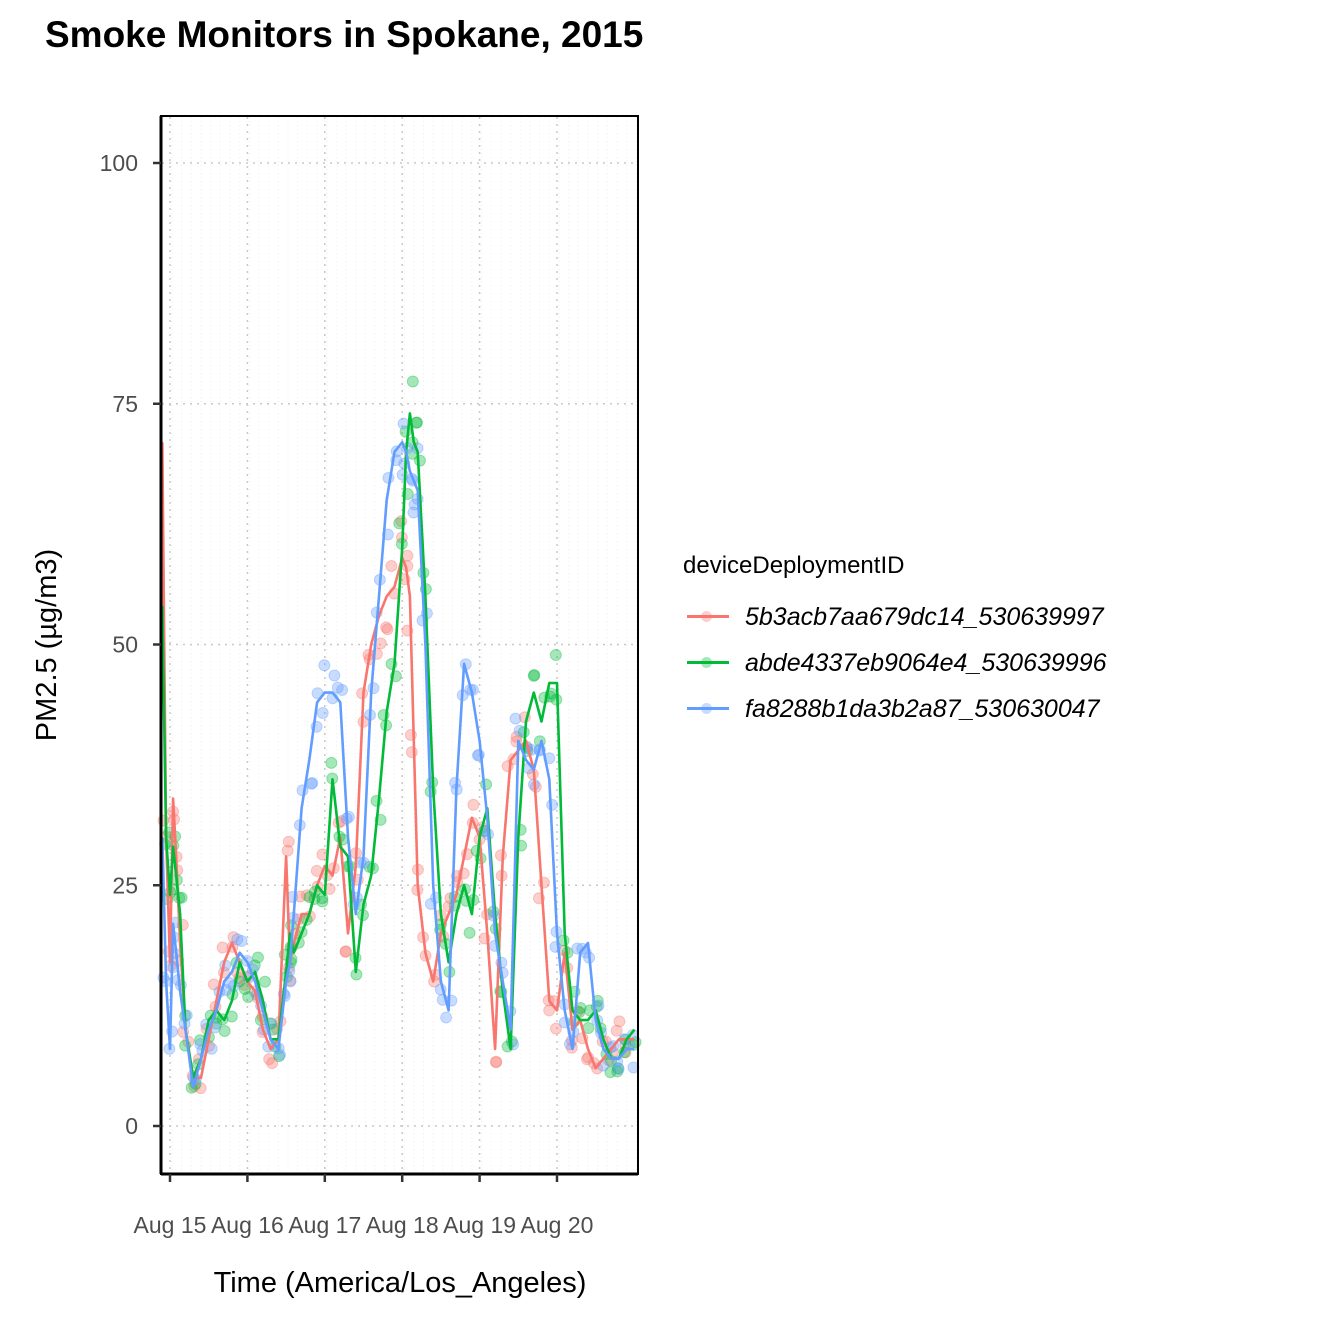 The width and height of the screenshot is (1344, 1344). I want to click on y-tick-label: 0, so click(131, 1126).